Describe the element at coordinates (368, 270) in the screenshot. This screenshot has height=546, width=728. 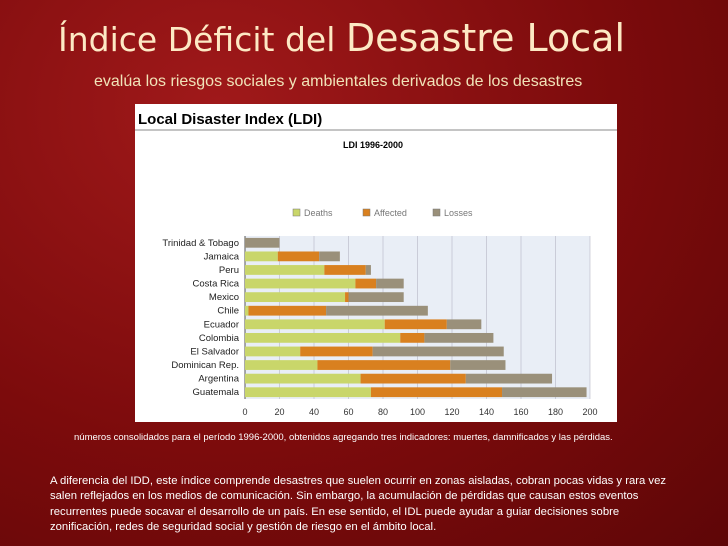
I see `bar-peru-losses` at that location.